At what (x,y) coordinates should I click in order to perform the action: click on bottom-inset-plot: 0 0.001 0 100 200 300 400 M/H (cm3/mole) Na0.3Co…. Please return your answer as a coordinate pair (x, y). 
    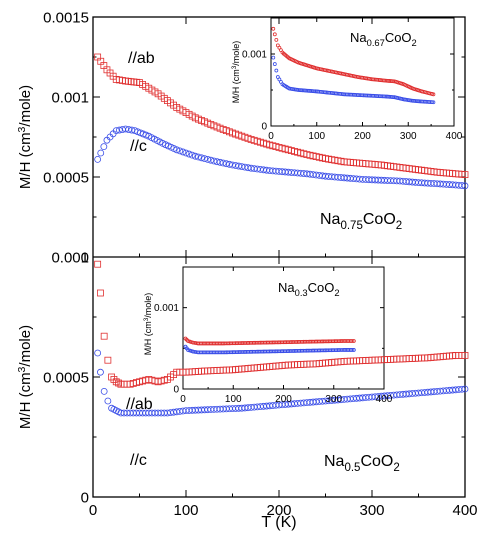
    Looking at the image, I should click on (268, 336).